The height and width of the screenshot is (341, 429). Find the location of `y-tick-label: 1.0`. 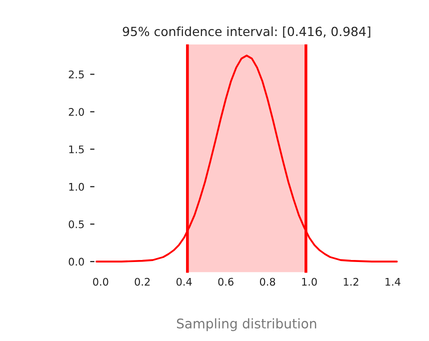

y-tick-label: 1.0 is located at coordinates (76, 186).